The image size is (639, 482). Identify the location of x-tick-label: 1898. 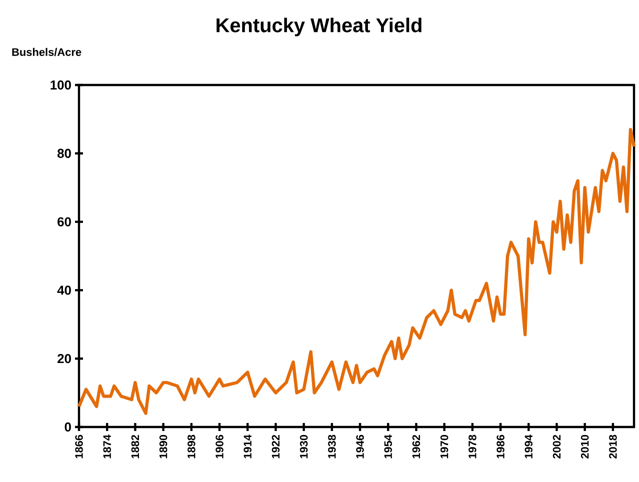
(192, 446).